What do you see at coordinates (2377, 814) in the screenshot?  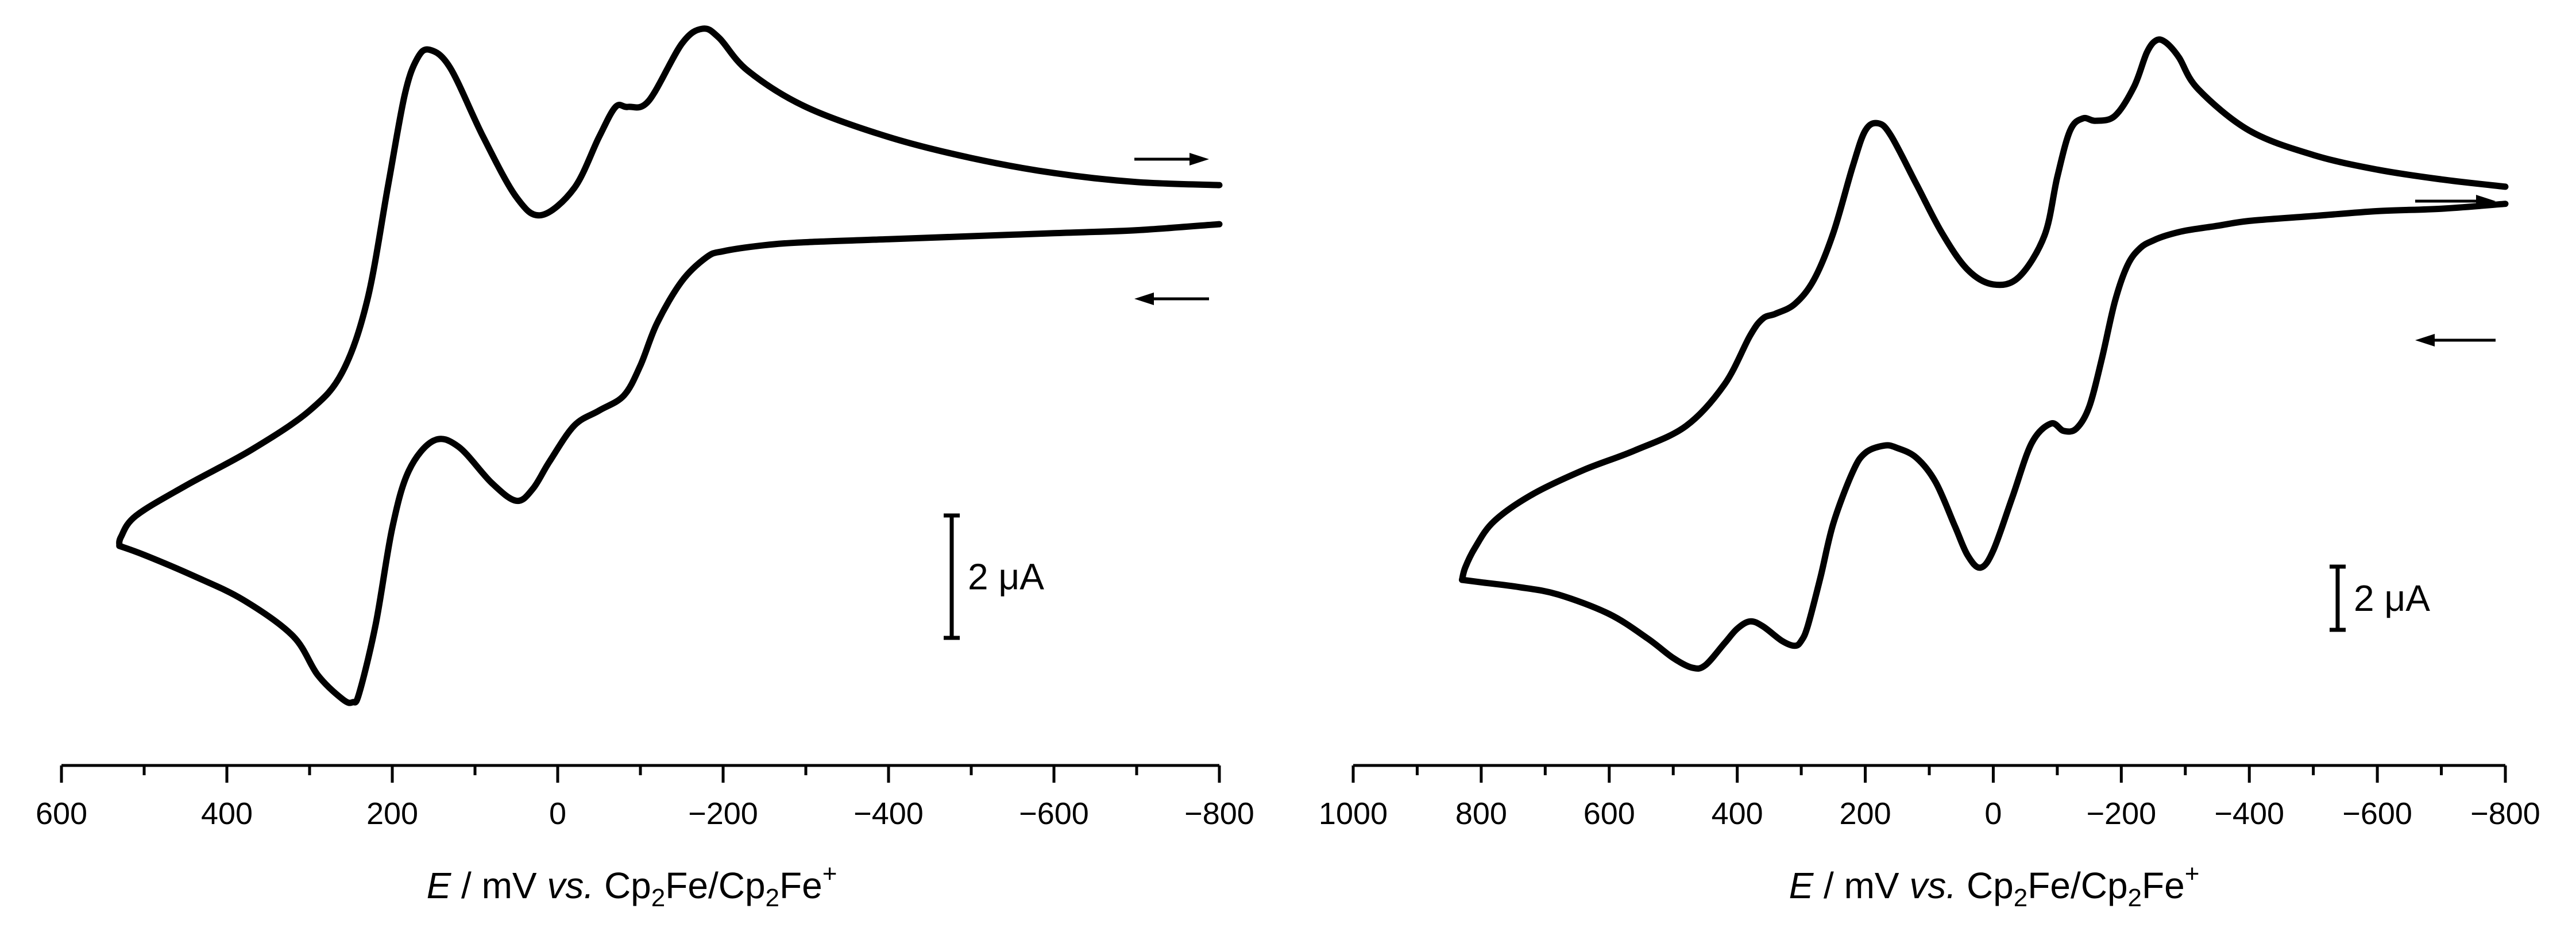 I see `right-x-tick-label: −600` at bounding box center [2377, 814].